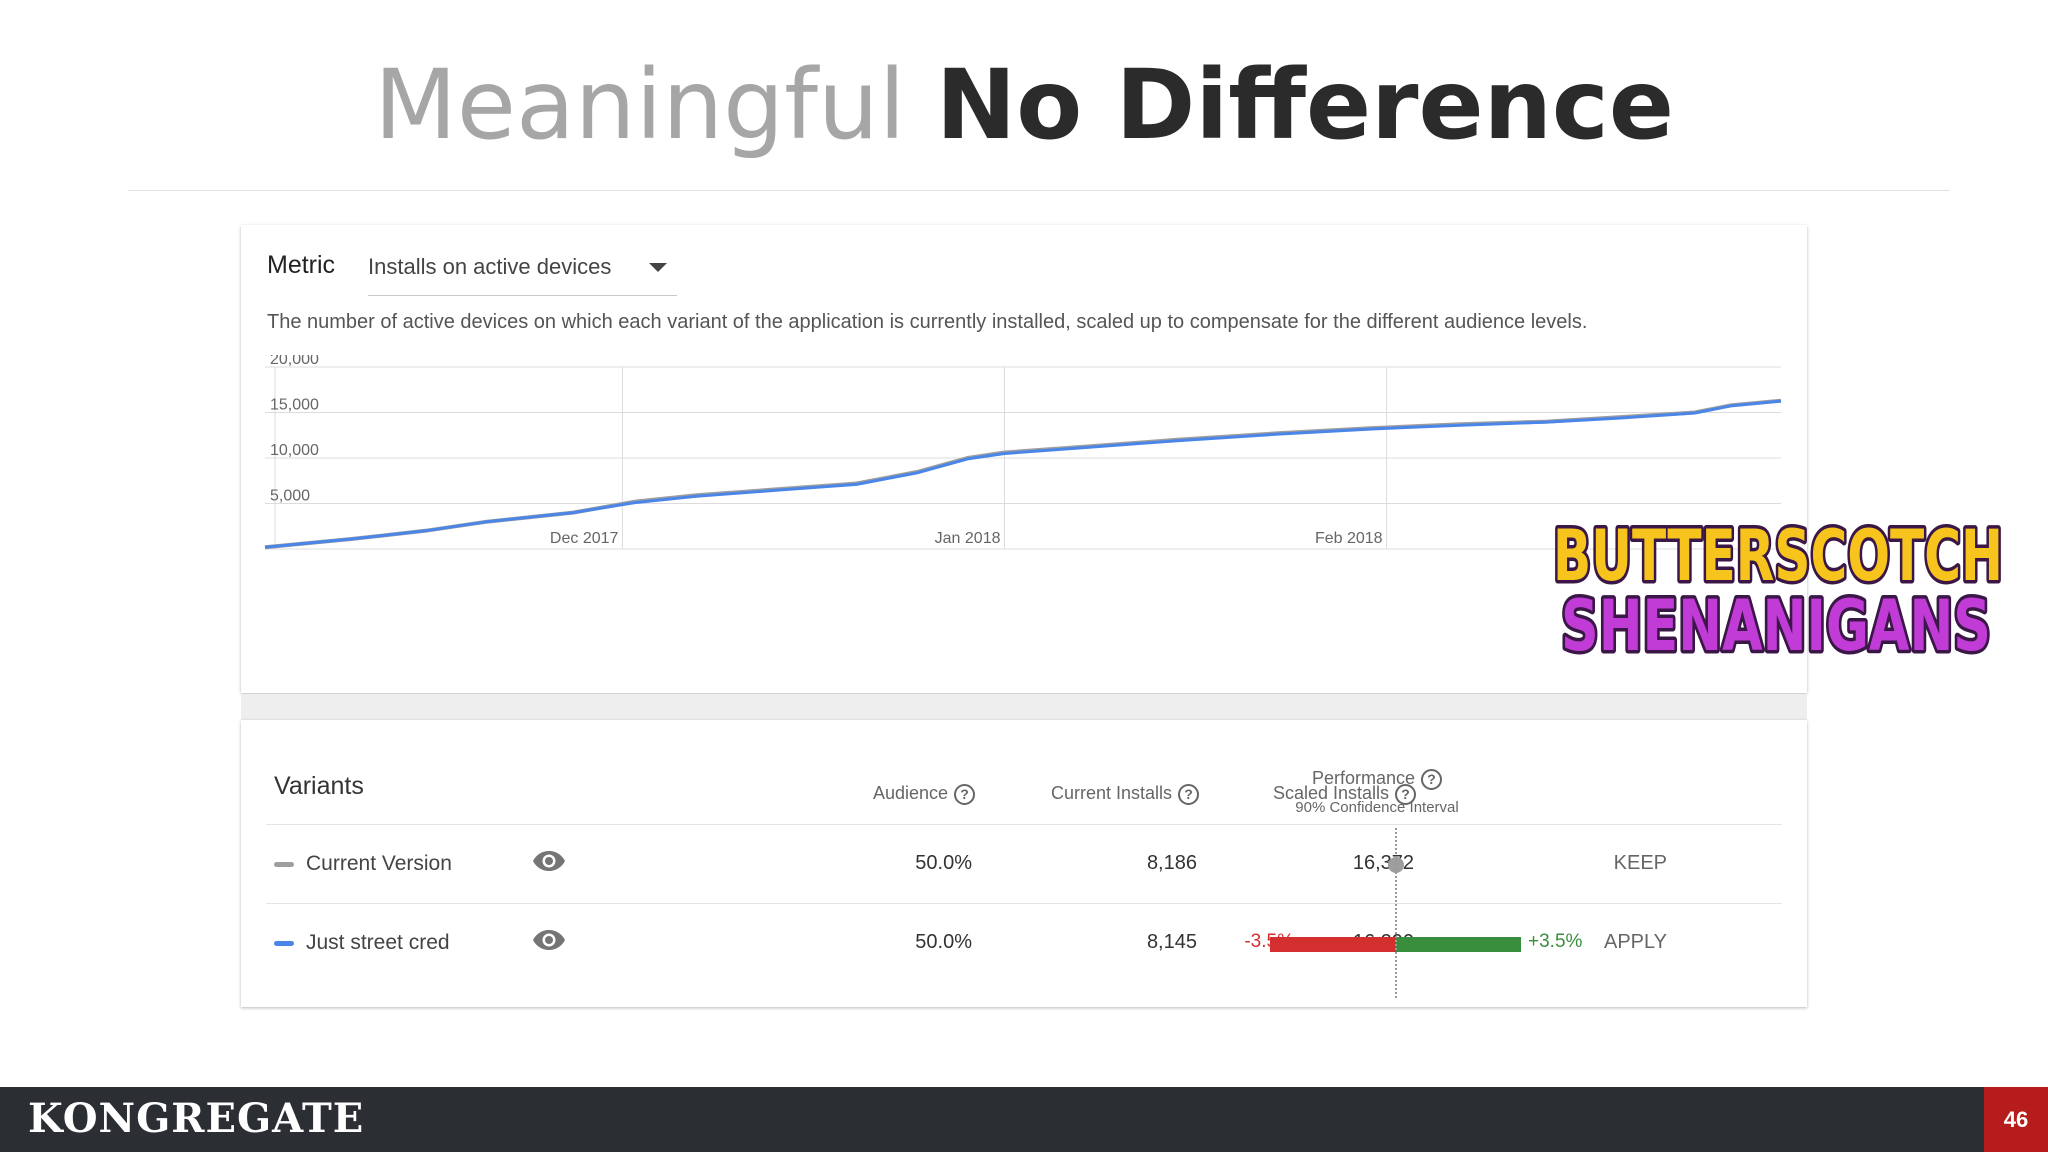  What do you see at coordinates (1363, 778) in the screenshot?
I see `performance-header-label: Performance` at bounding box center [1363, 778].